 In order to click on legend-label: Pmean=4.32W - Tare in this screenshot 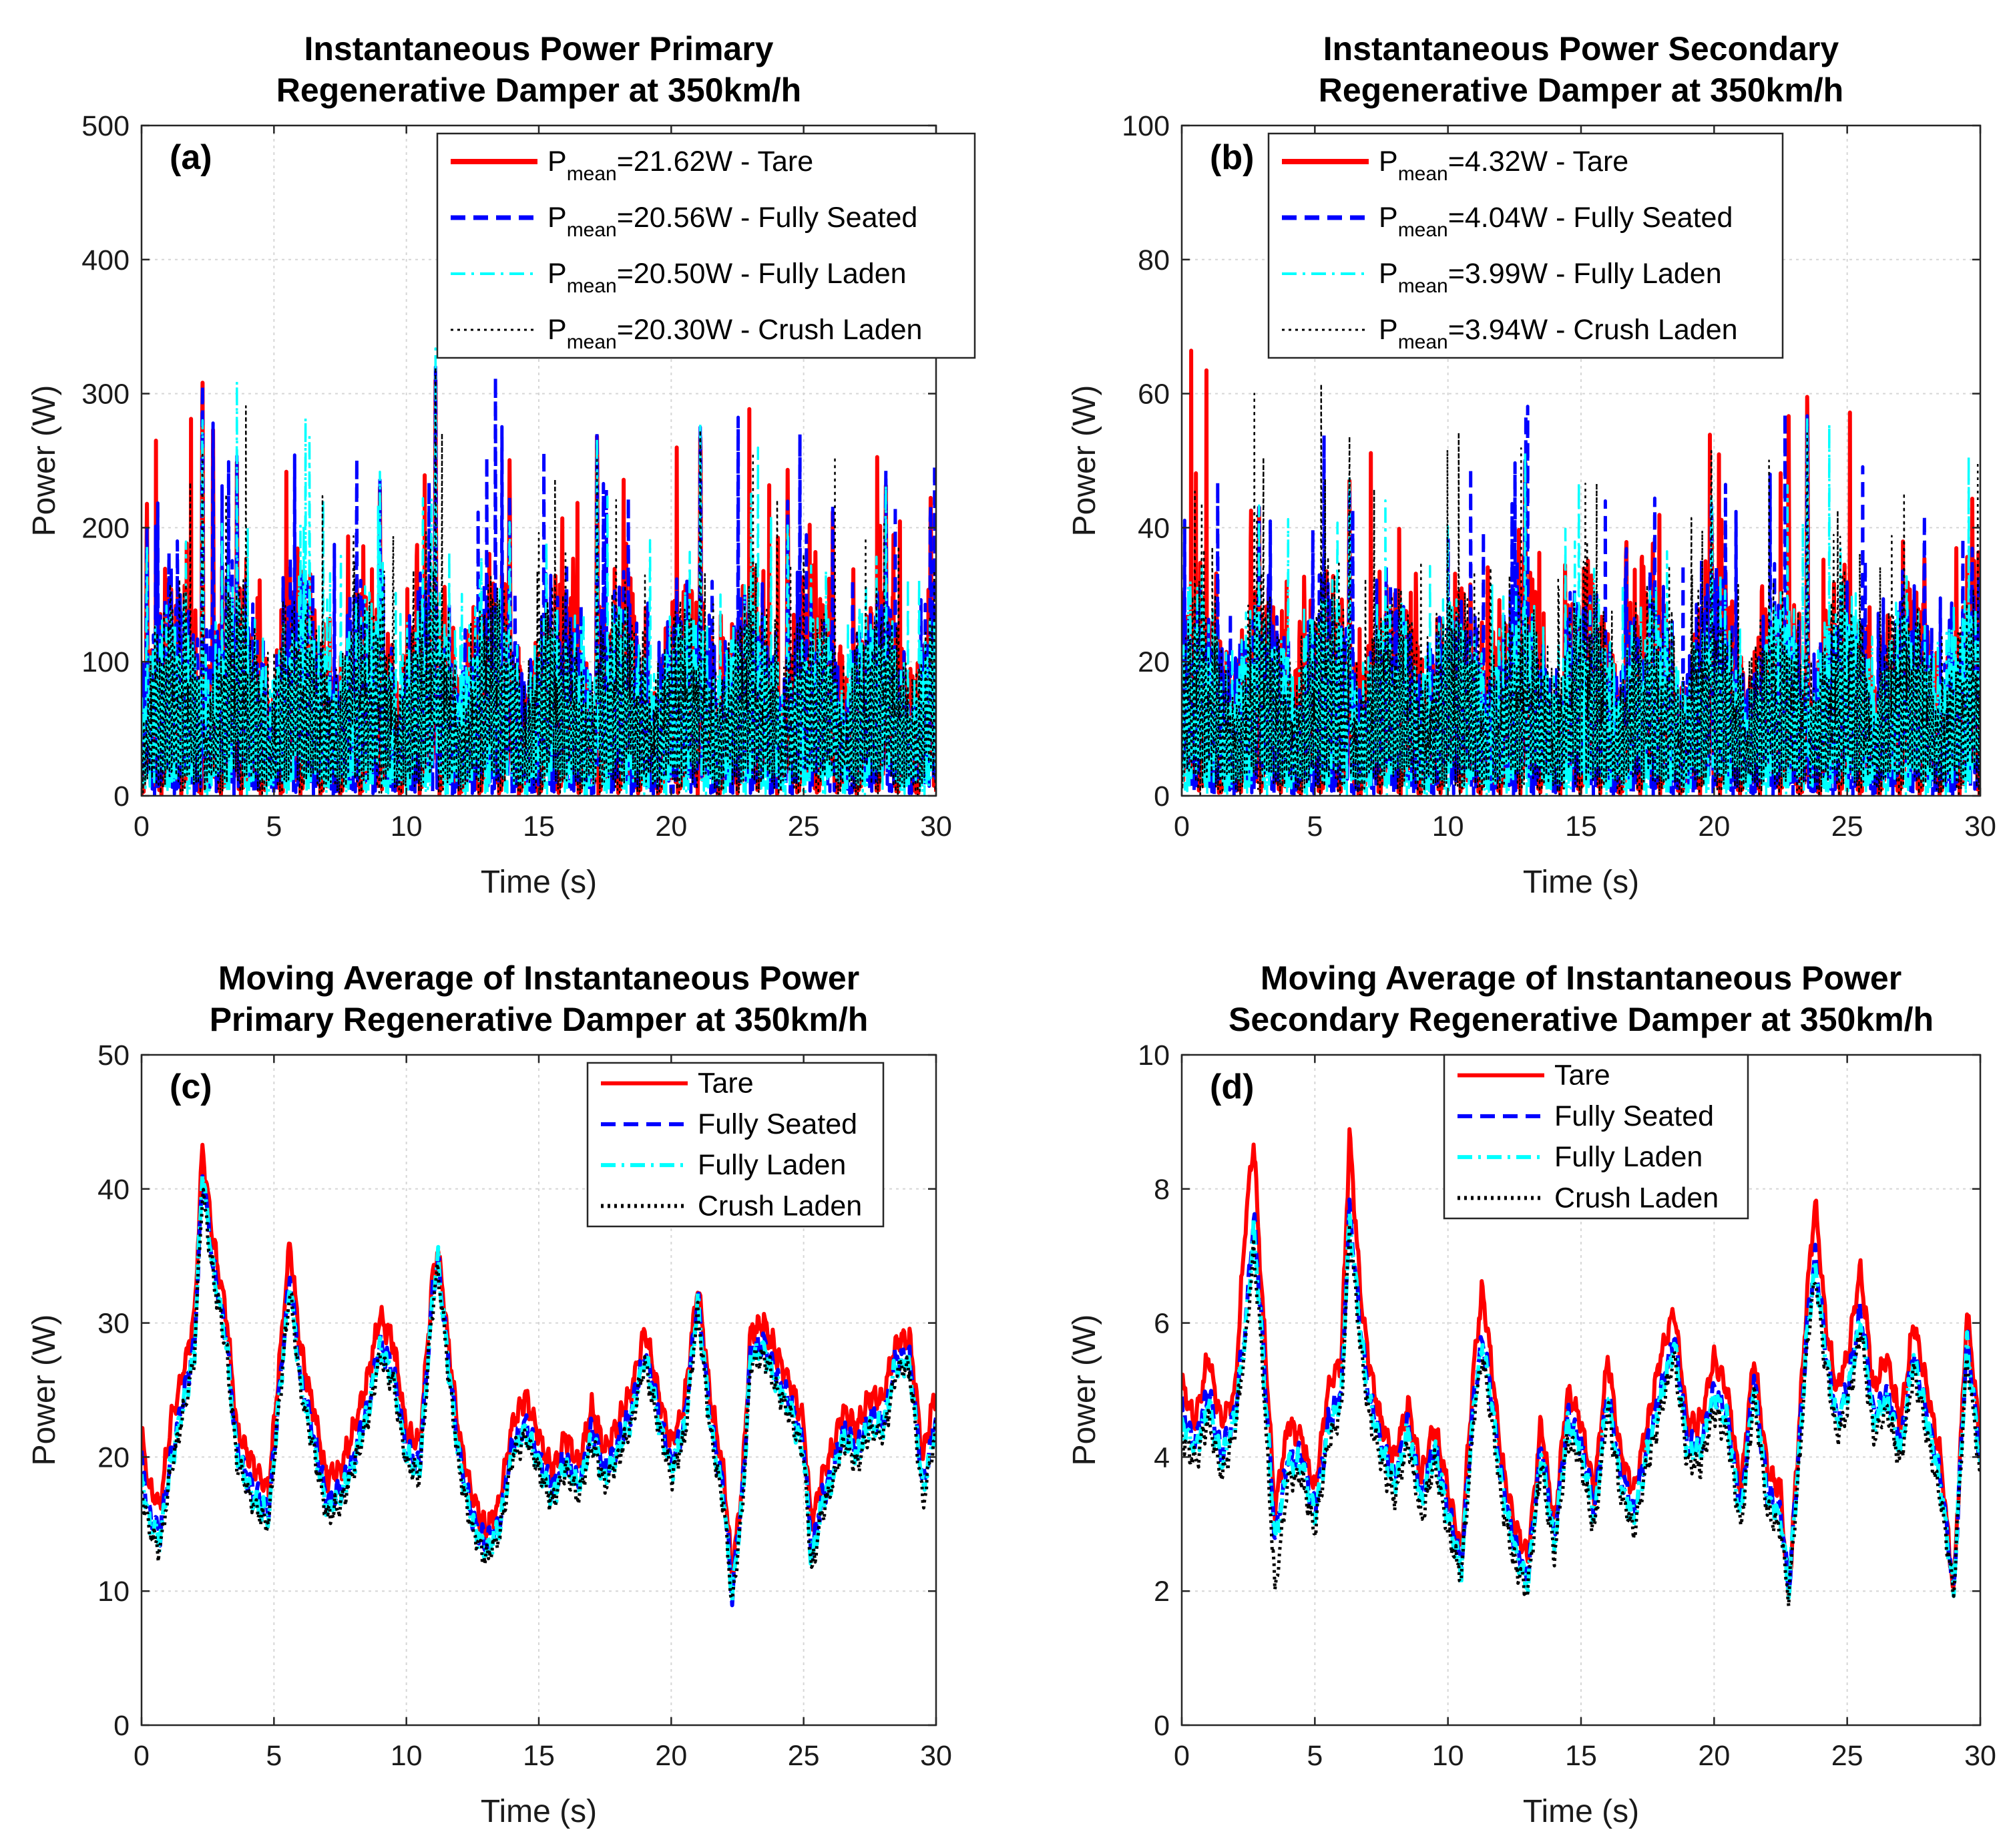, I will do `click(1503, 165)`.